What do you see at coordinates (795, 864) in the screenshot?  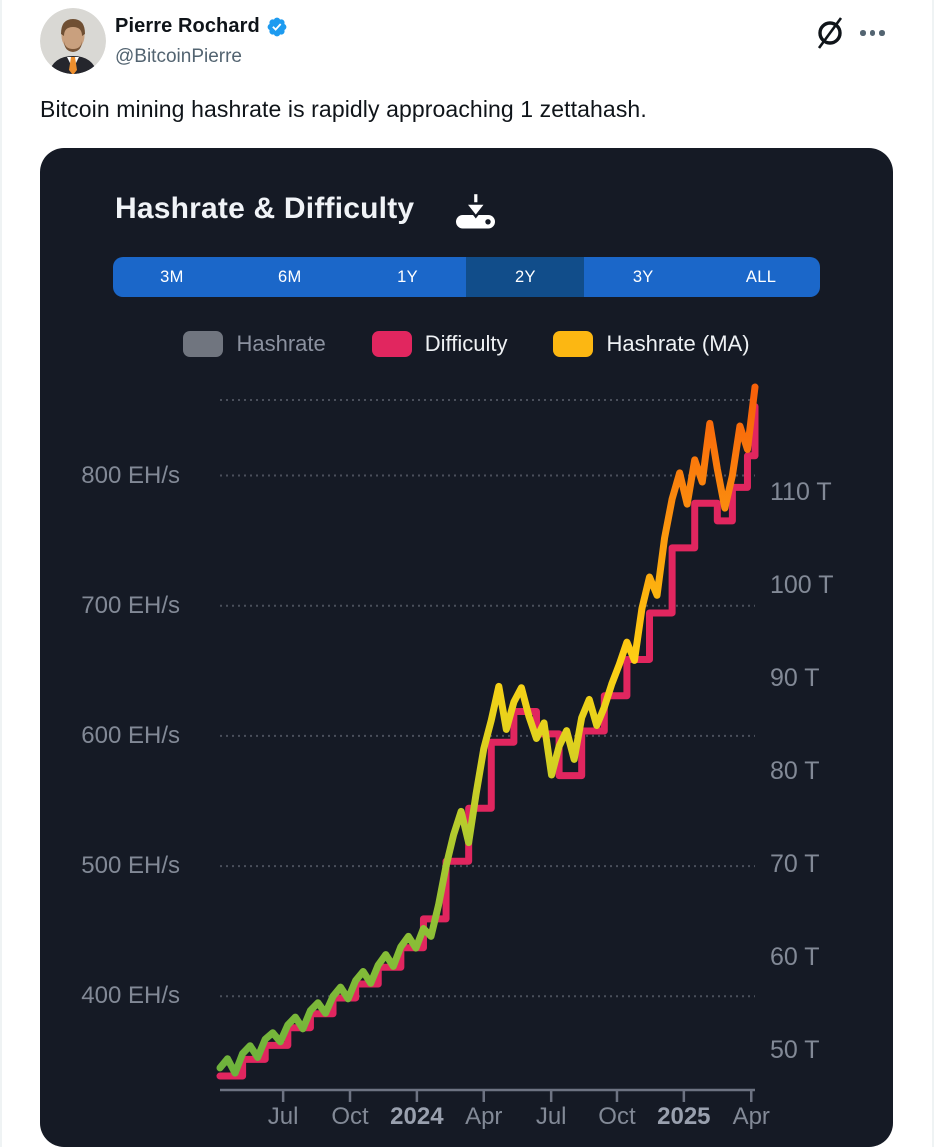 I see `right-axis-tick: 70 T` at bounding box center [795, 864].